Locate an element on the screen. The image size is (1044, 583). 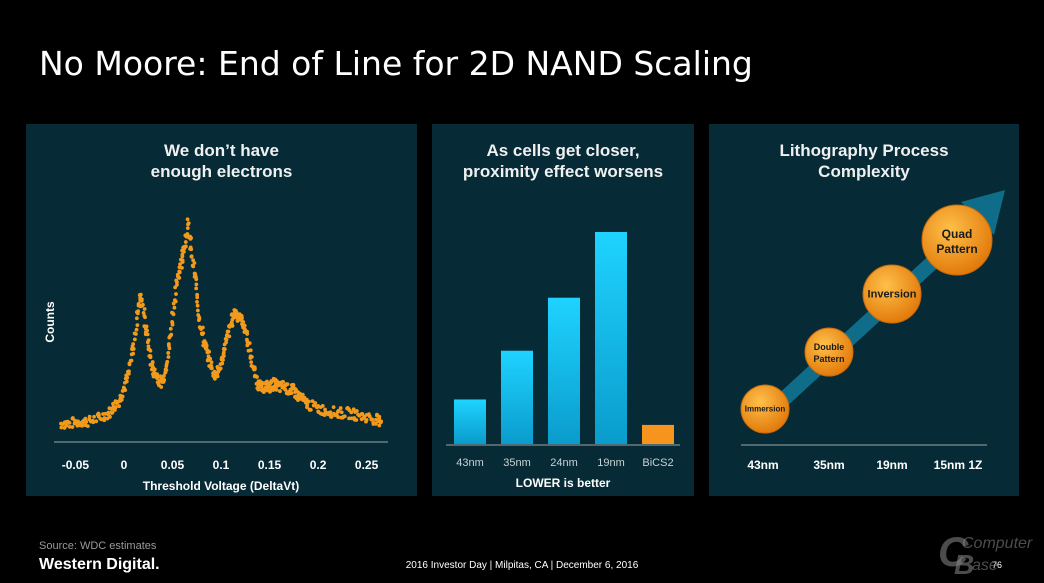
bar is located at coordinates (517, 397).